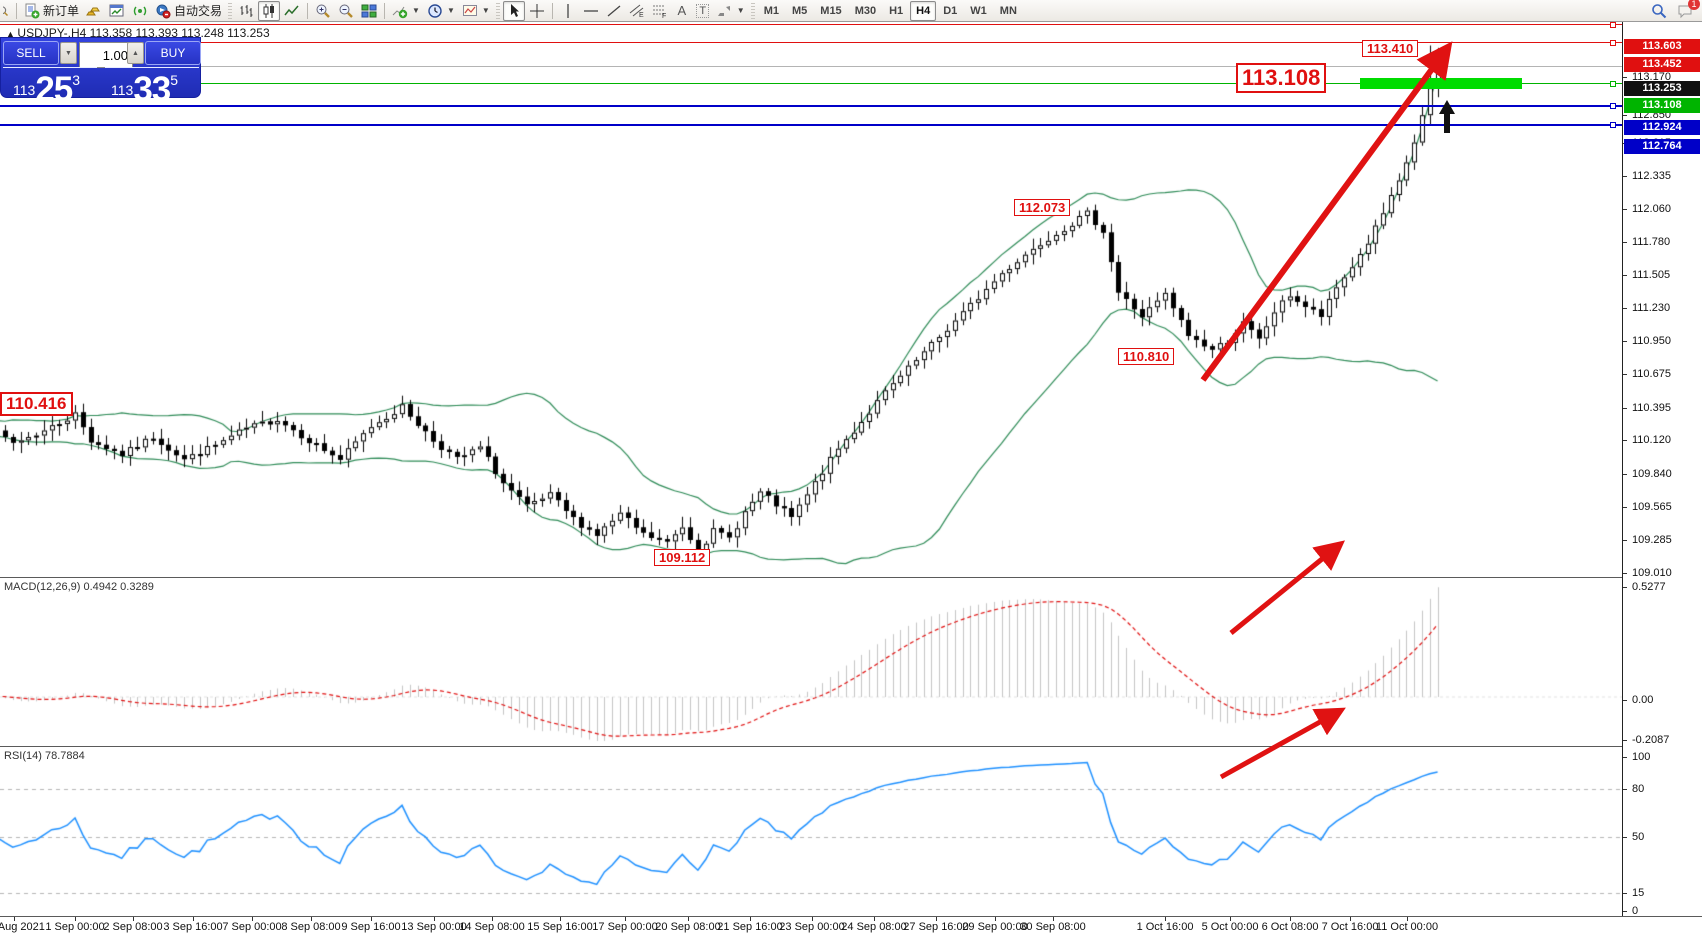  Describe the element at coordinates (1390, 48) in the screenshot. I see `price-annotation-label: 113.410` at that location.